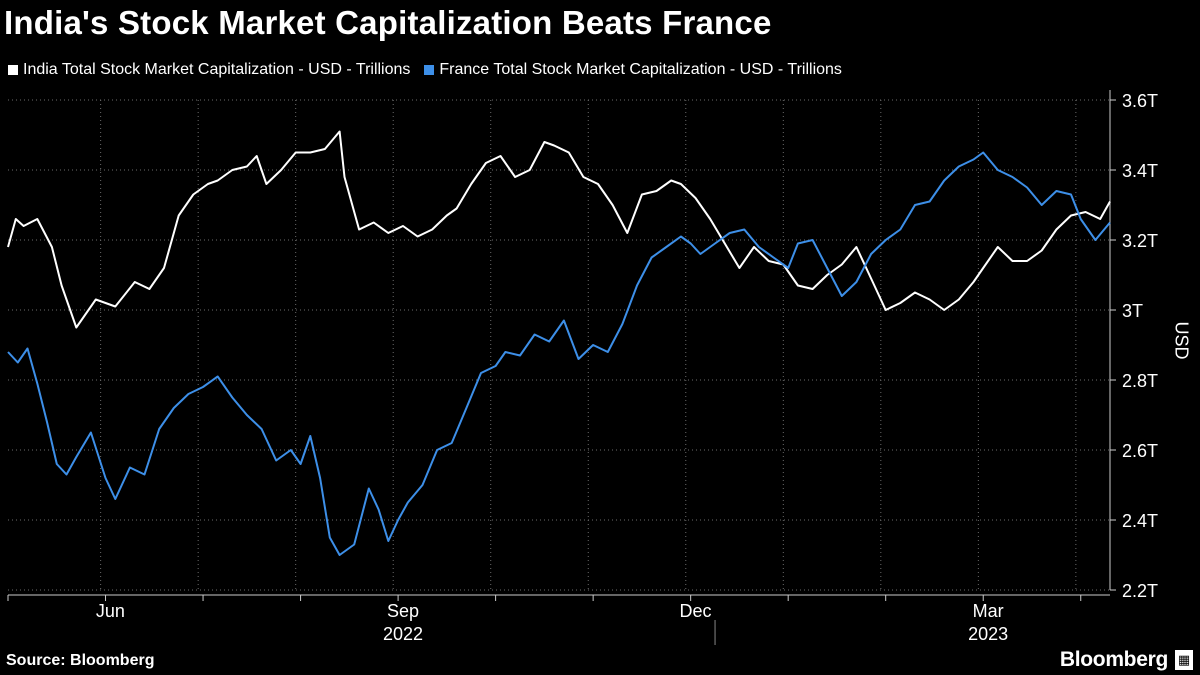 The height and width of the screenshot is (675, 1200). I want to click on x-tick-label: Jun, so click(110, 611).